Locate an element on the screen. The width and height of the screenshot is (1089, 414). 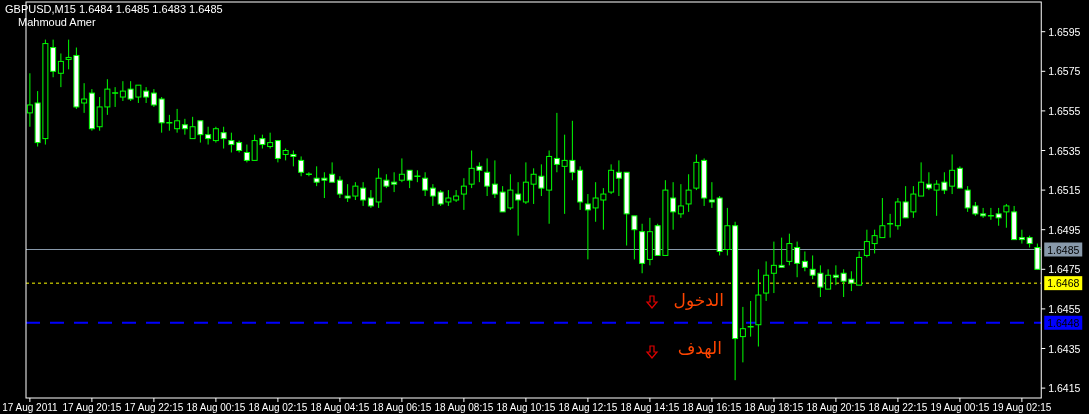
ref-line-label: 1.6485 is located at coordinates (1063, 249).